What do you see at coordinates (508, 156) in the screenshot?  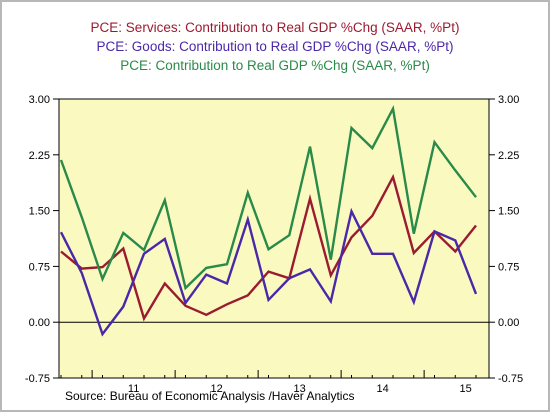 I see `y-tick-label-right: 2.25` at bounding box center [508, 156].